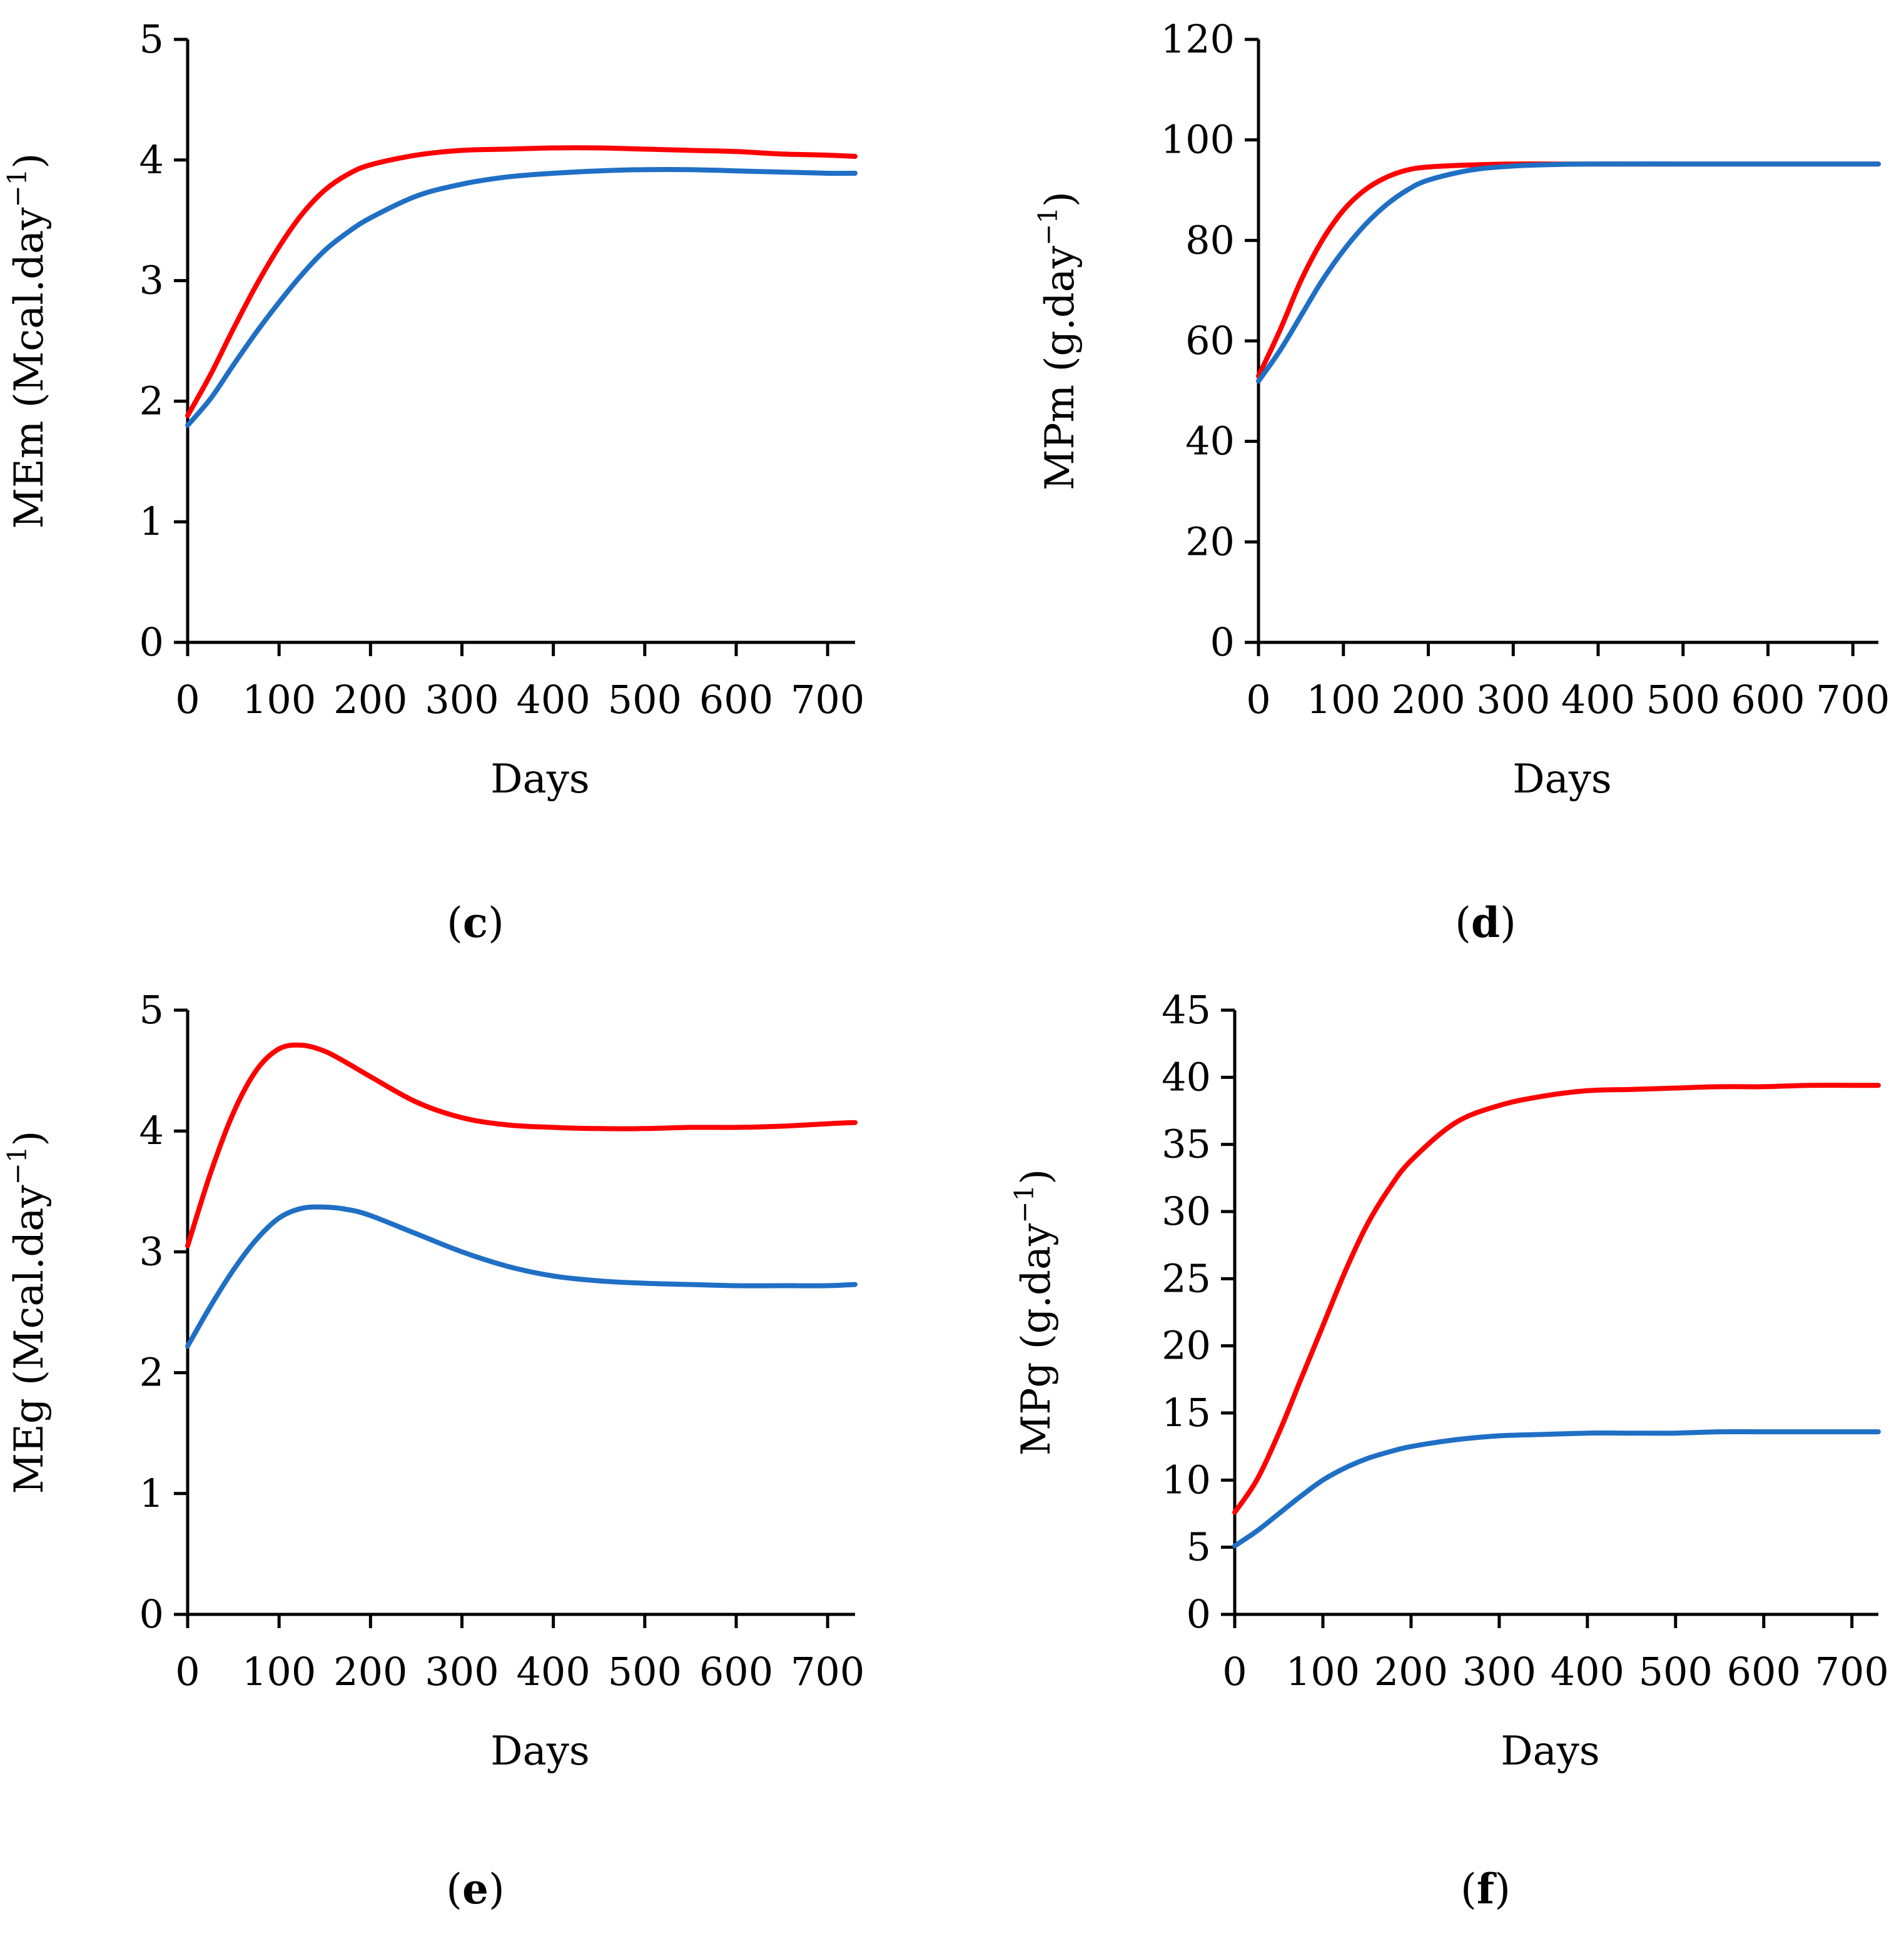  Describe the element at coordinates (1036, 1339) in the screenshot. I see `y-axis-title-main: MPg (g.day` at that location.